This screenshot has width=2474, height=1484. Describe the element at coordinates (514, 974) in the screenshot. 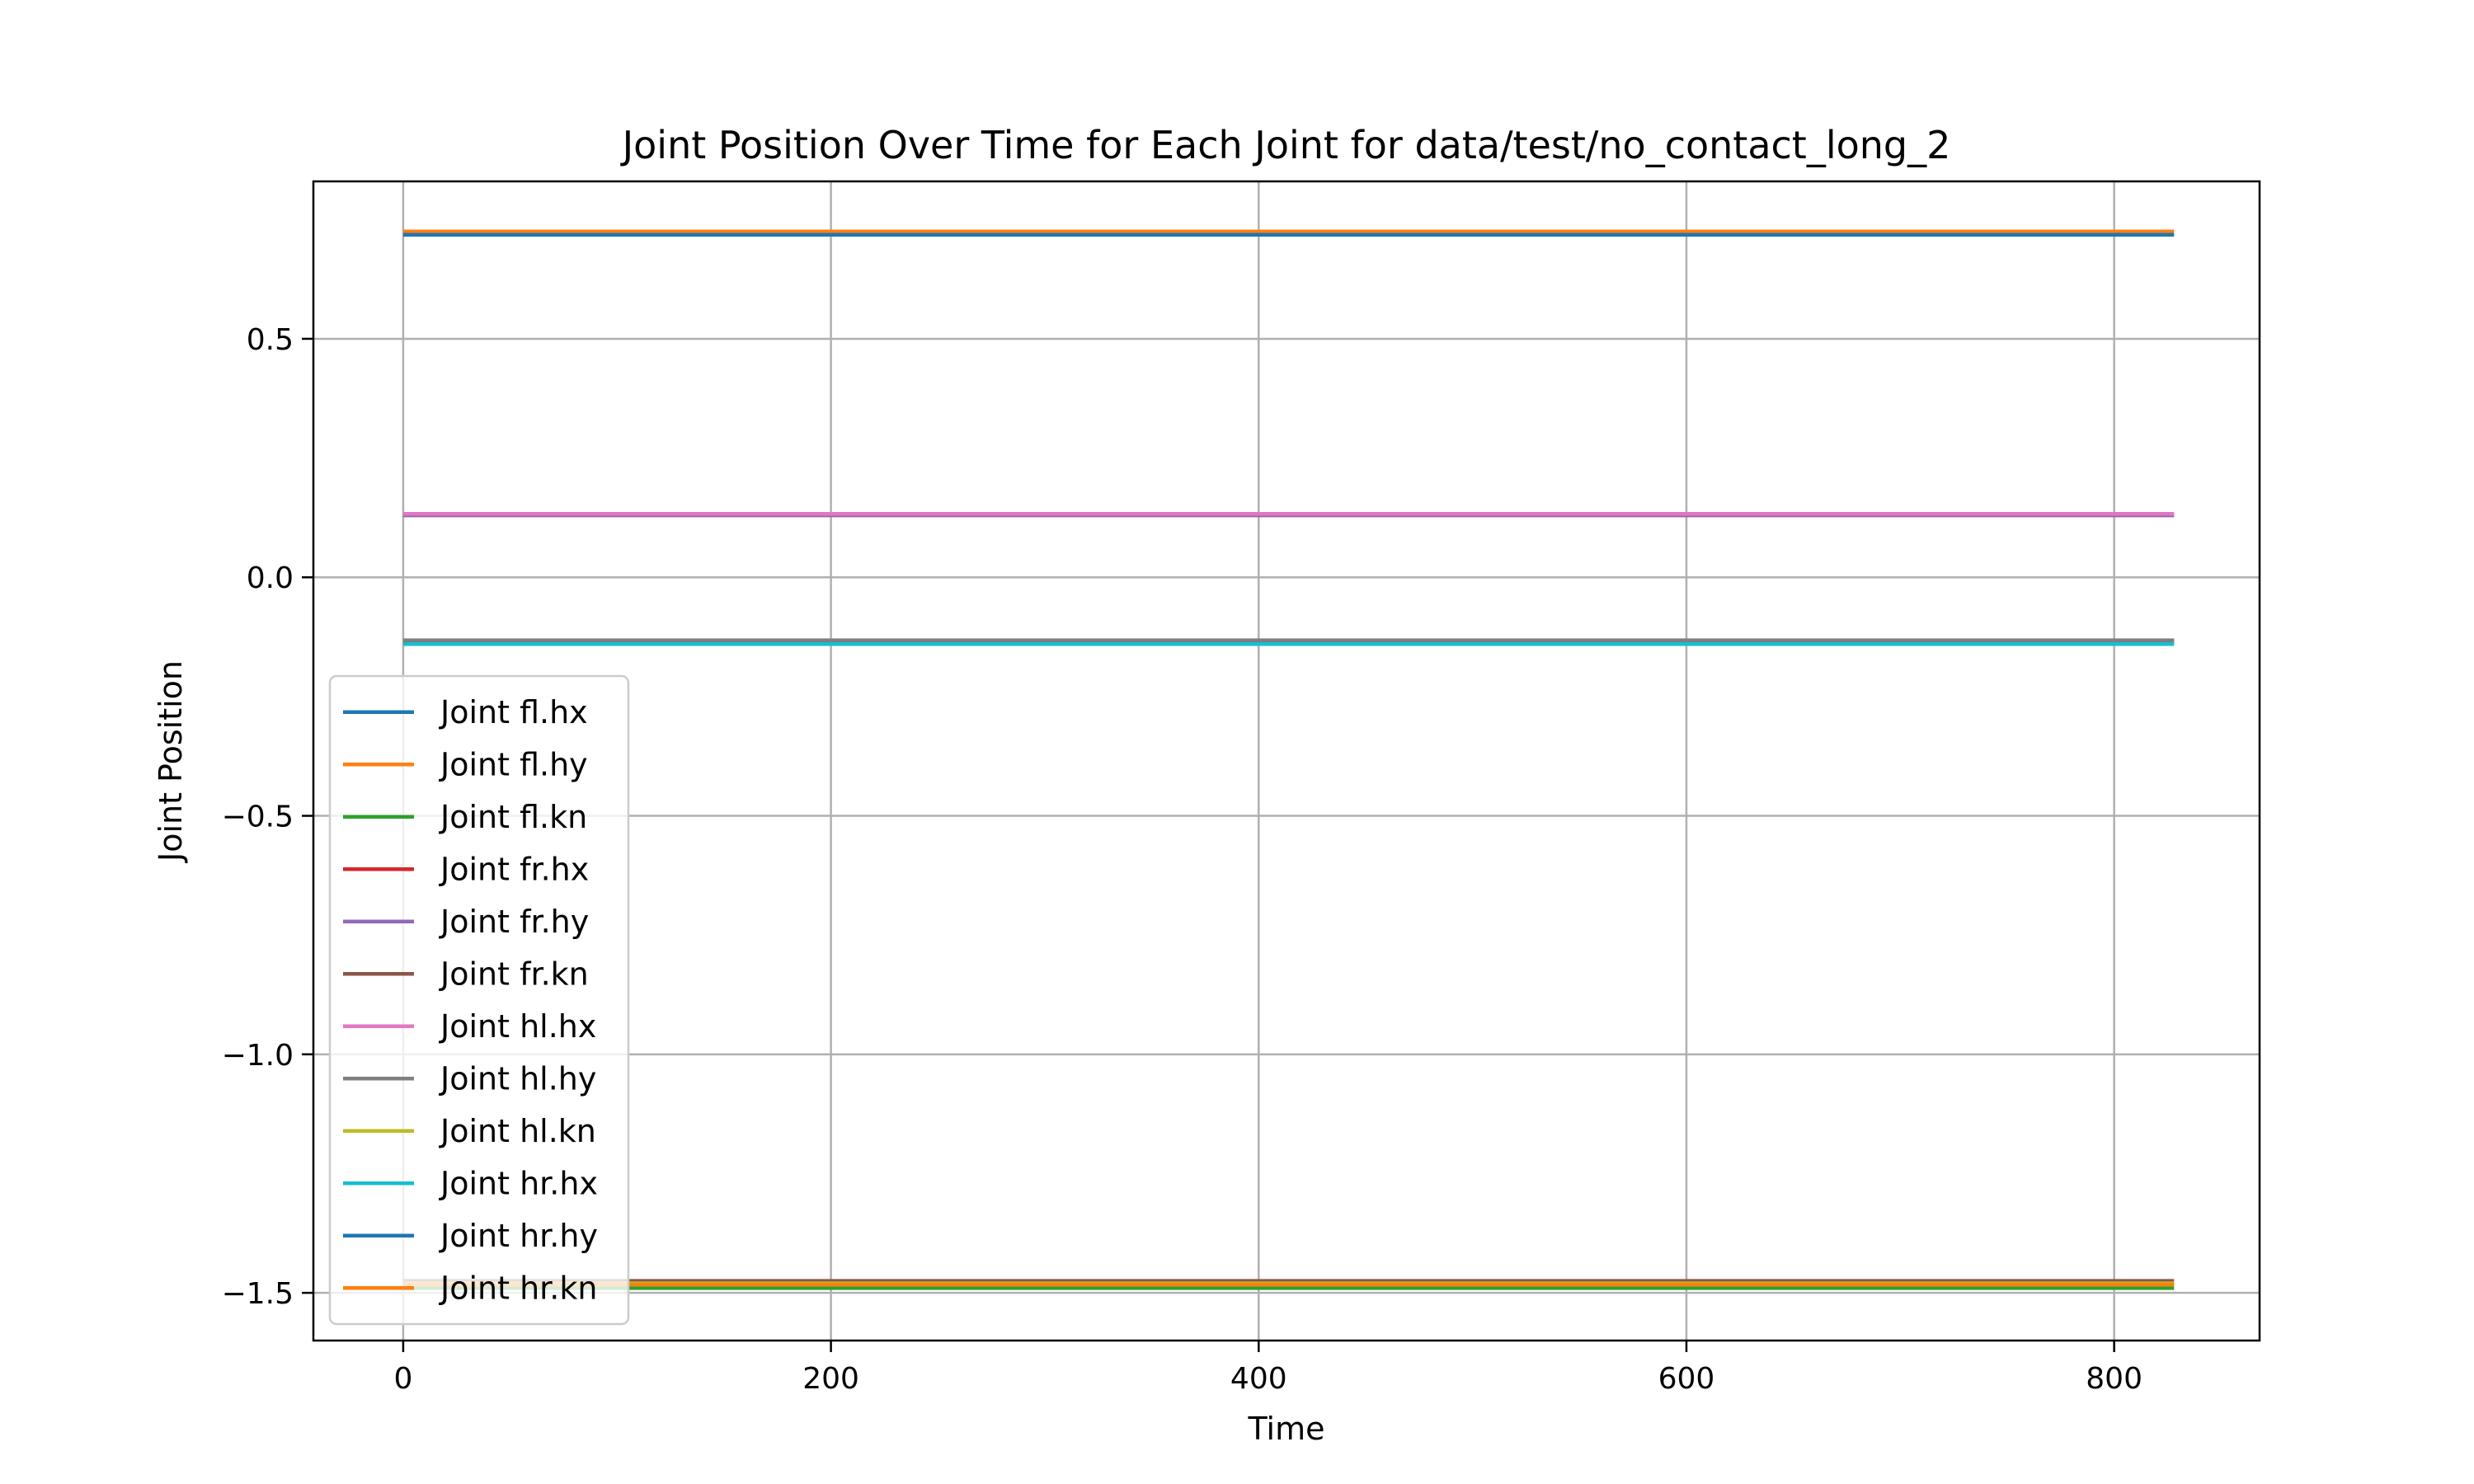

I see `legend-label: Joint fr.kn` at that location.